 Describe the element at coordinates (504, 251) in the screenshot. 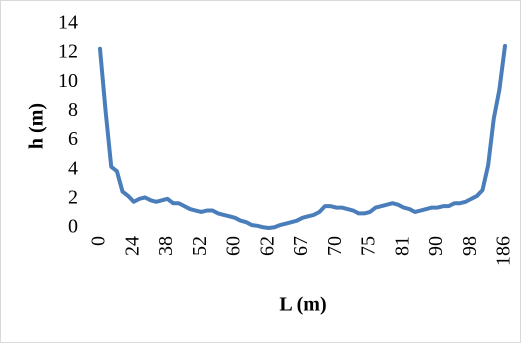

I see `x-tick-label: 186` at that location.